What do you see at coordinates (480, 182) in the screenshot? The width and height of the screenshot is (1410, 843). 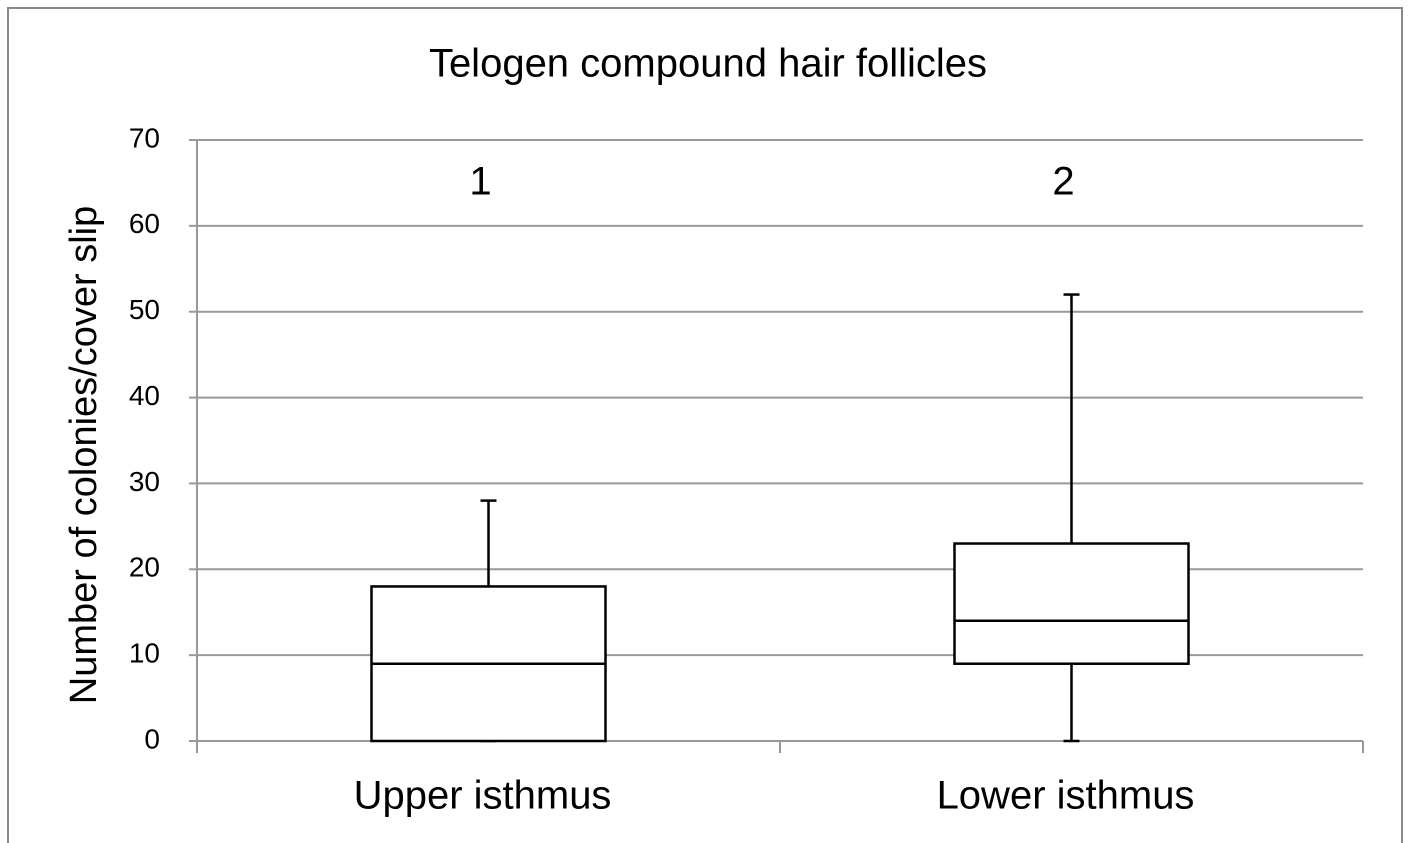 I see `annotation: 1` at bounding box center [480, 182].